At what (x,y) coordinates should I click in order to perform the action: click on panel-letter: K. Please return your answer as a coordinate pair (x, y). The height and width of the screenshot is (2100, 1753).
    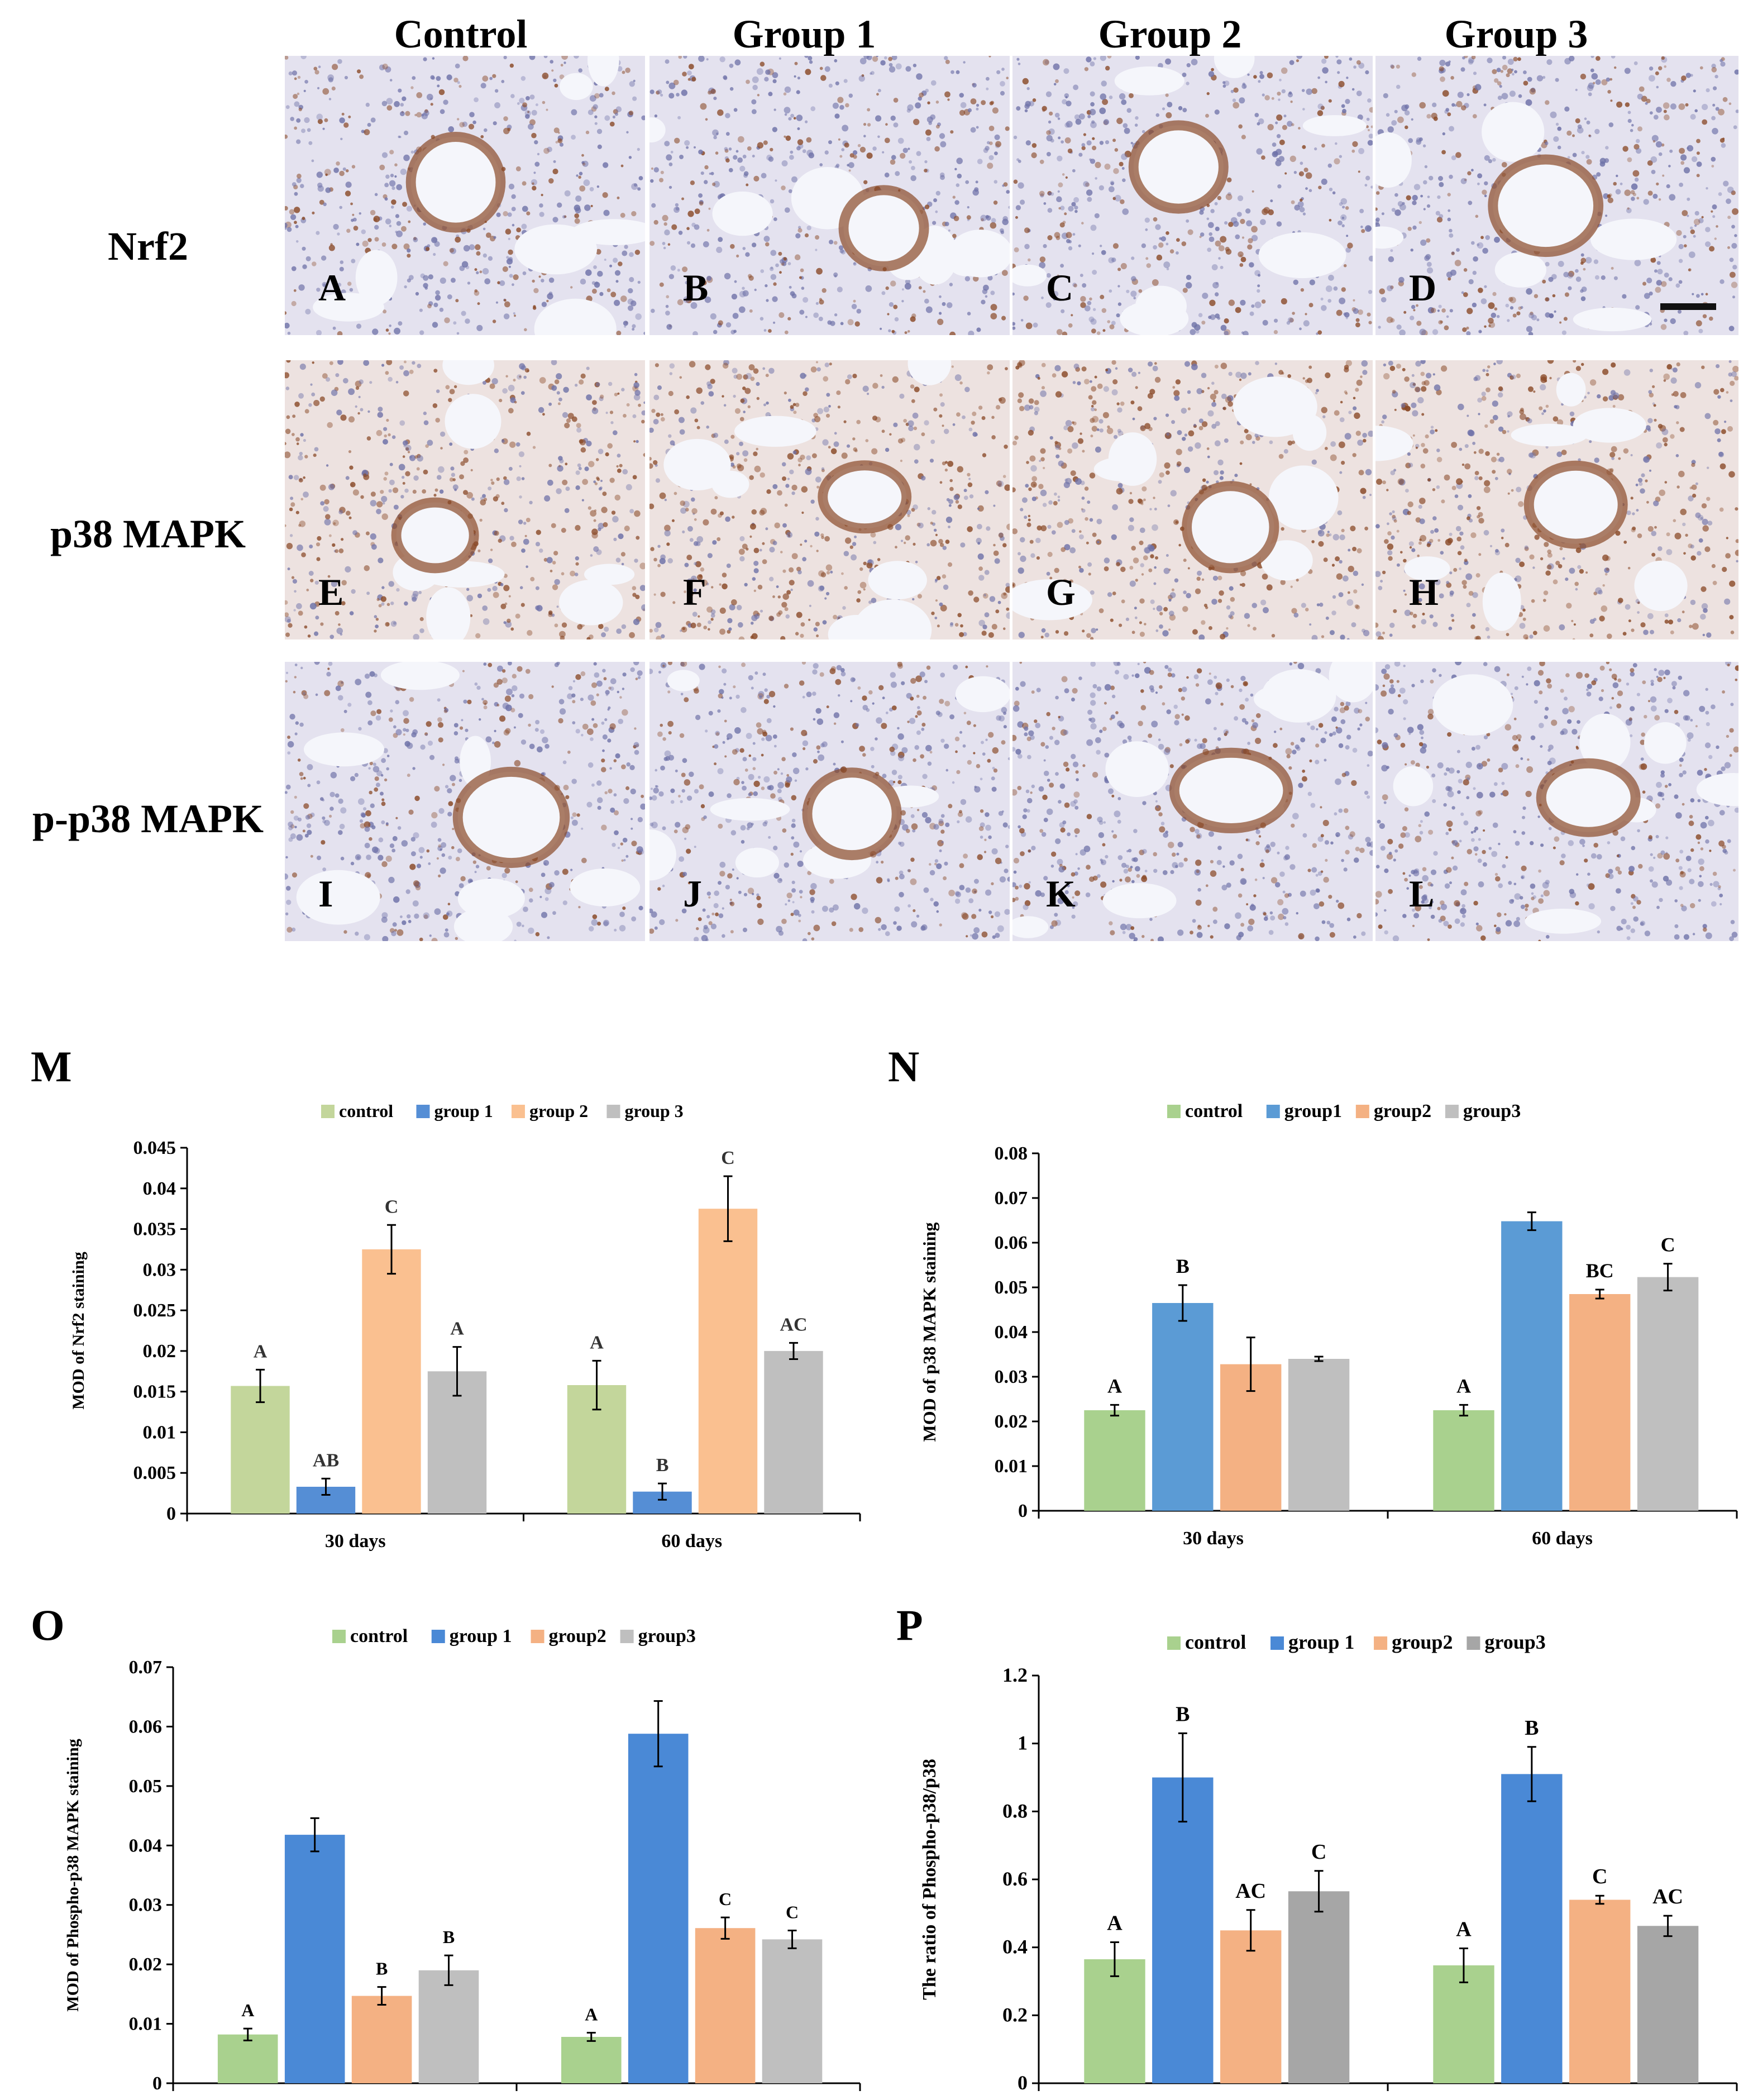
    Looking at the image, I should click on (1061, 893).